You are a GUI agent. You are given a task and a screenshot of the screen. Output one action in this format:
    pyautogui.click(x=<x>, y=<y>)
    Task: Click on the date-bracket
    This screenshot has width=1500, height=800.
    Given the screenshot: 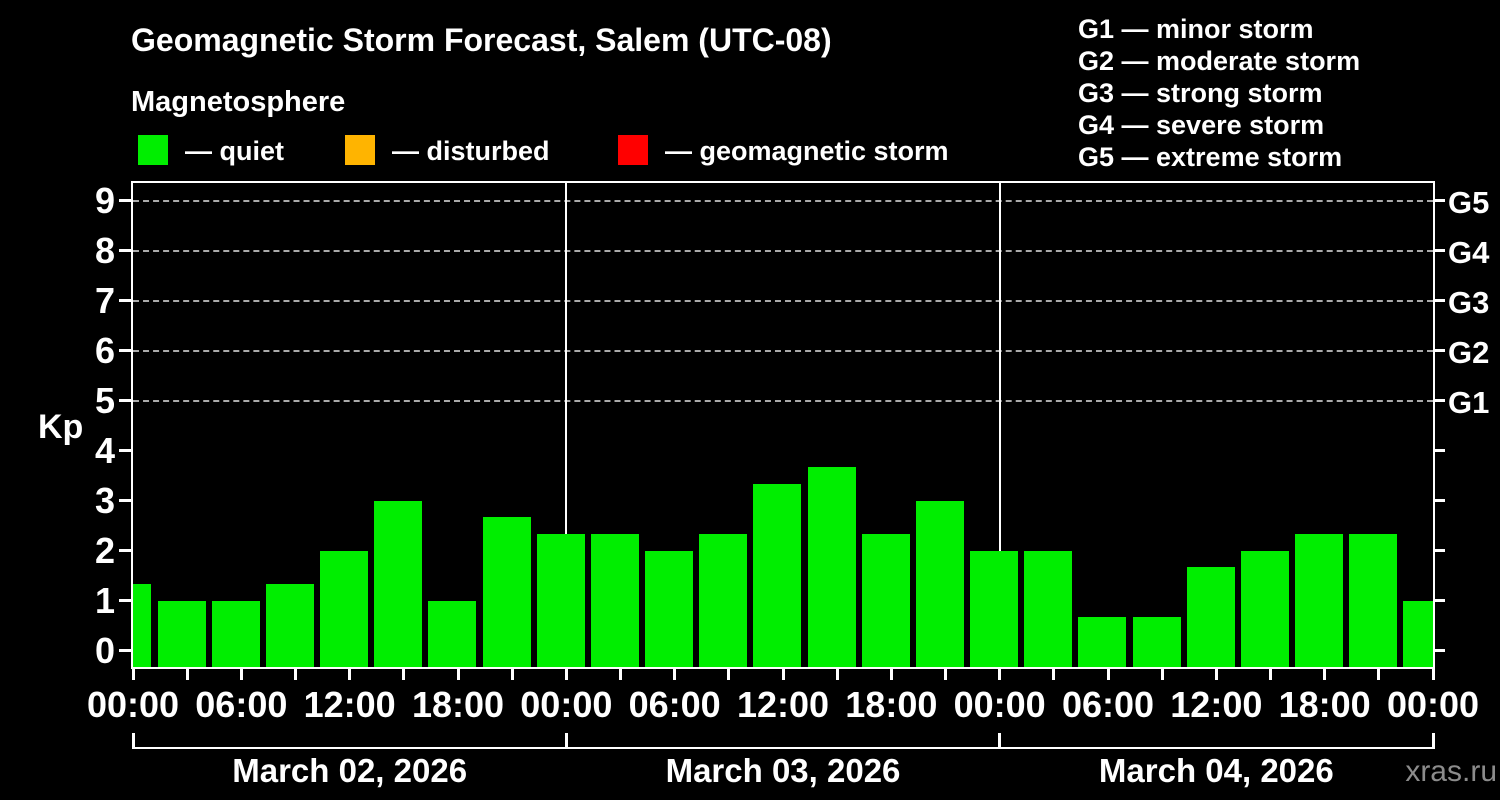 What is the action you would take?
    pyautogui.click(x=783, y=748)
    